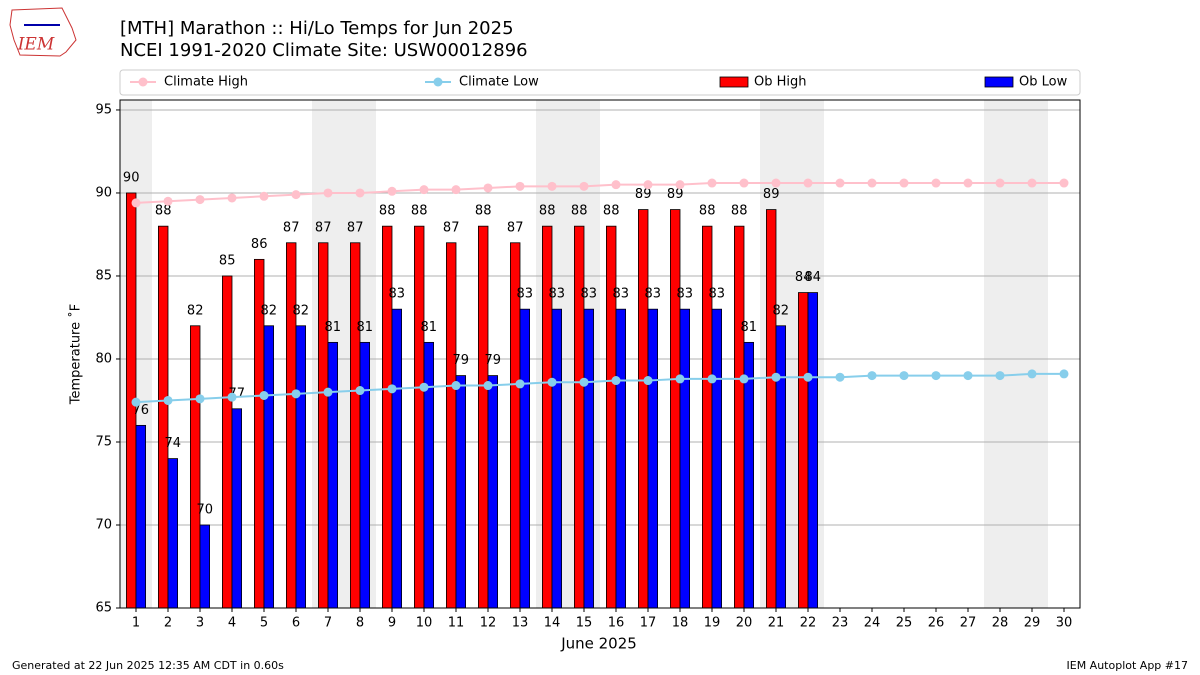  Describe the element at coordinates (103, 275) in the screenshot. I see `y-tick-label: 85` at that location.